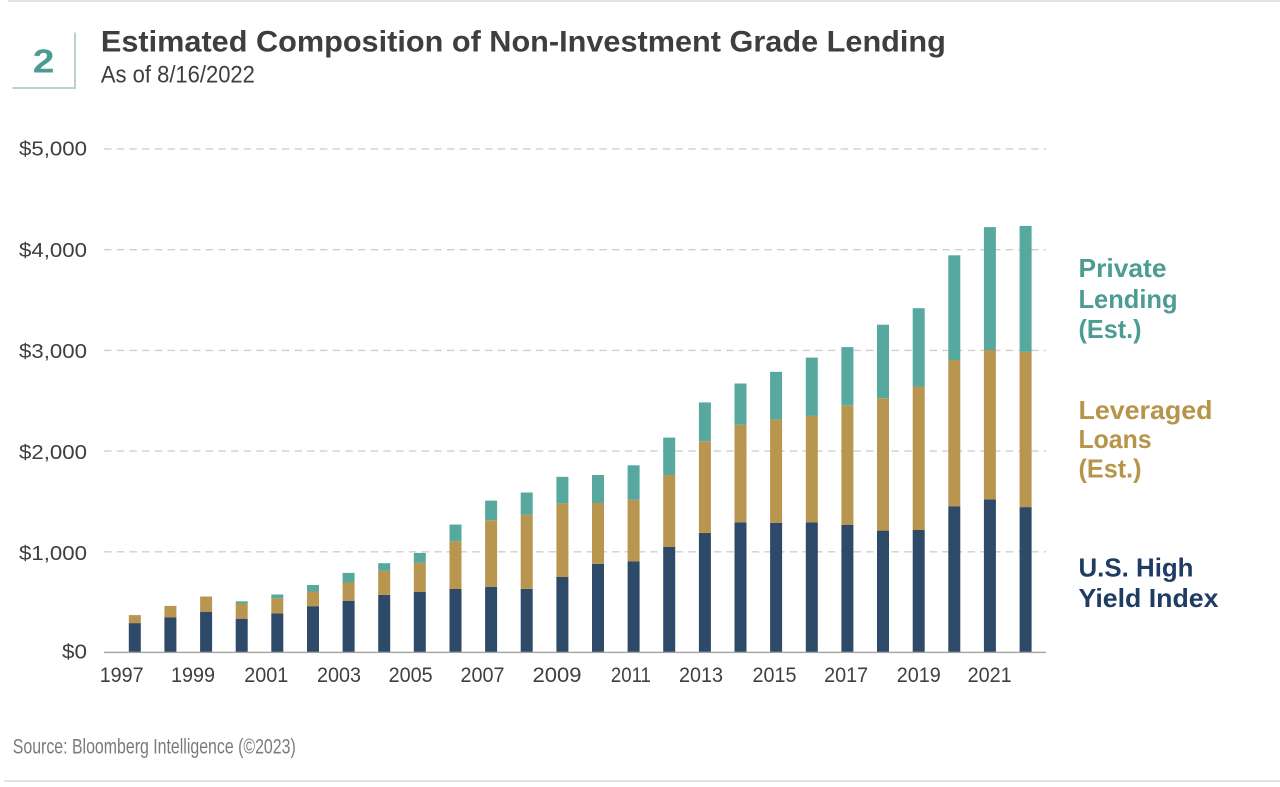  What do you see at coordinates (1123, 268) in the screenshot?
I see `svg-text: Private` at bounding box center [1123, 268].